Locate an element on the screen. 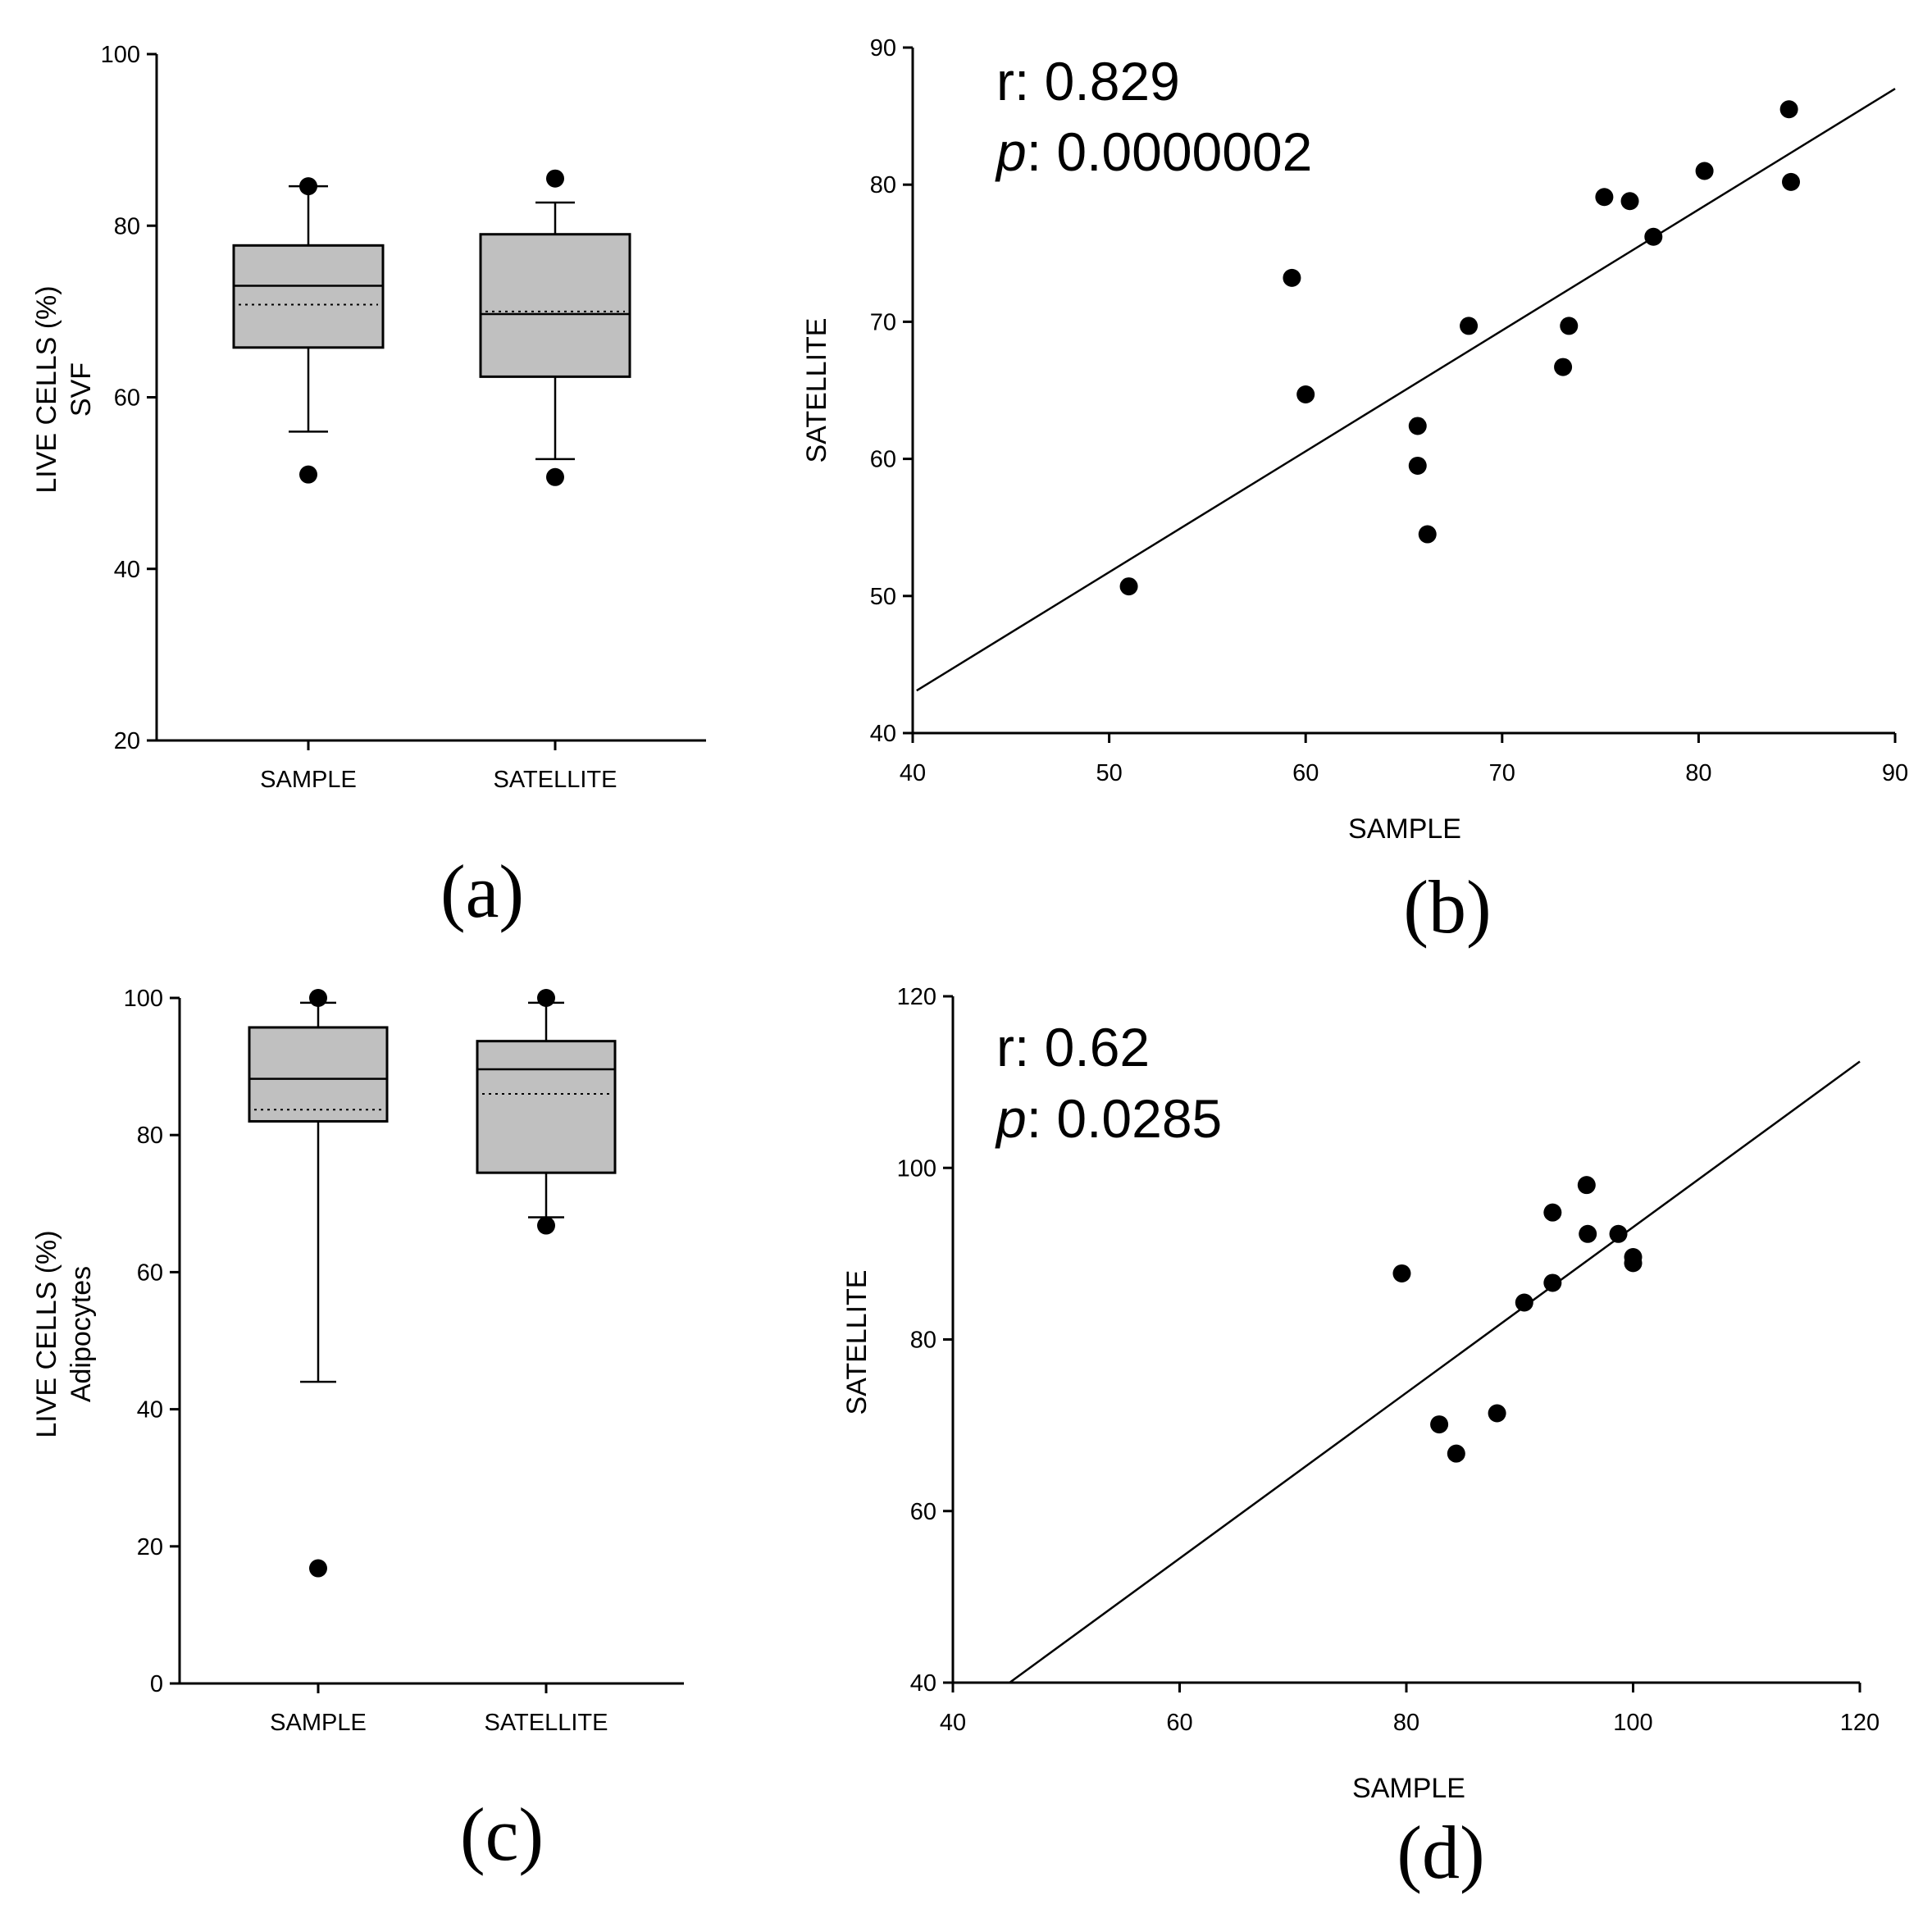 The image size is (1932, 1927). panel-a-ylabel-line2: SVF is located at coordinates (81, 389).